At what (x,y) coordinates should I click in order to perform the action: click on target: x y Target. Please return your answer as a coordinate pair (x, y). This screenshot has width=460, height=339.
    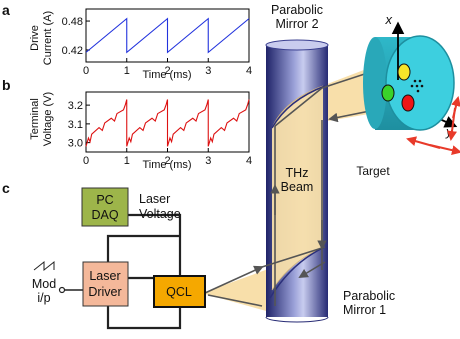
    Looking at the image, I should click on (408, 95).